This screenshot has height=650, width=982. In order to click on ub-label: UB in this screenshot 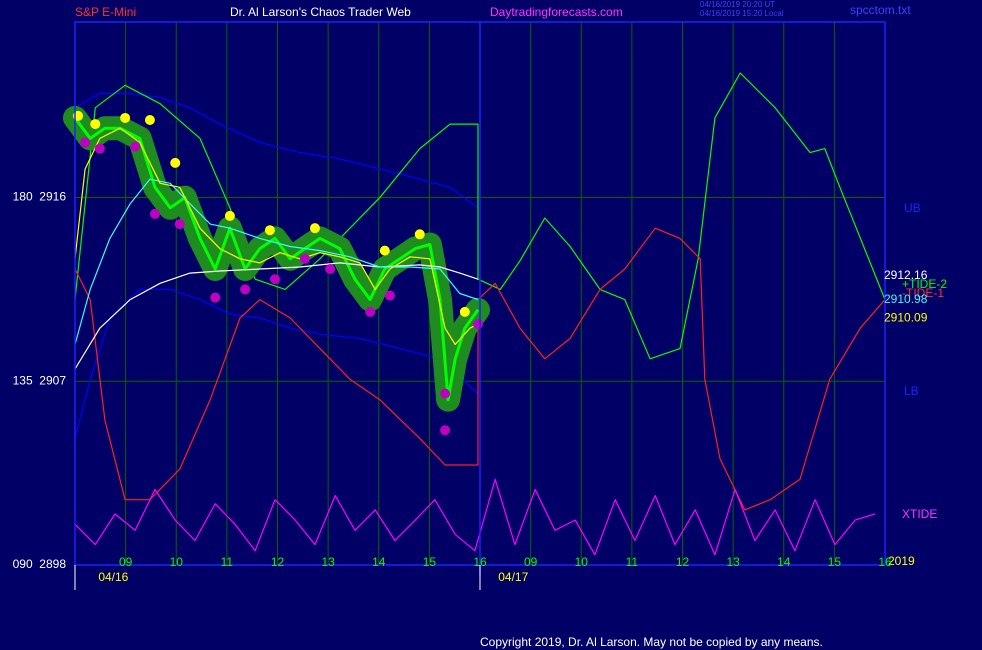, I will do `click(912, 208)`.